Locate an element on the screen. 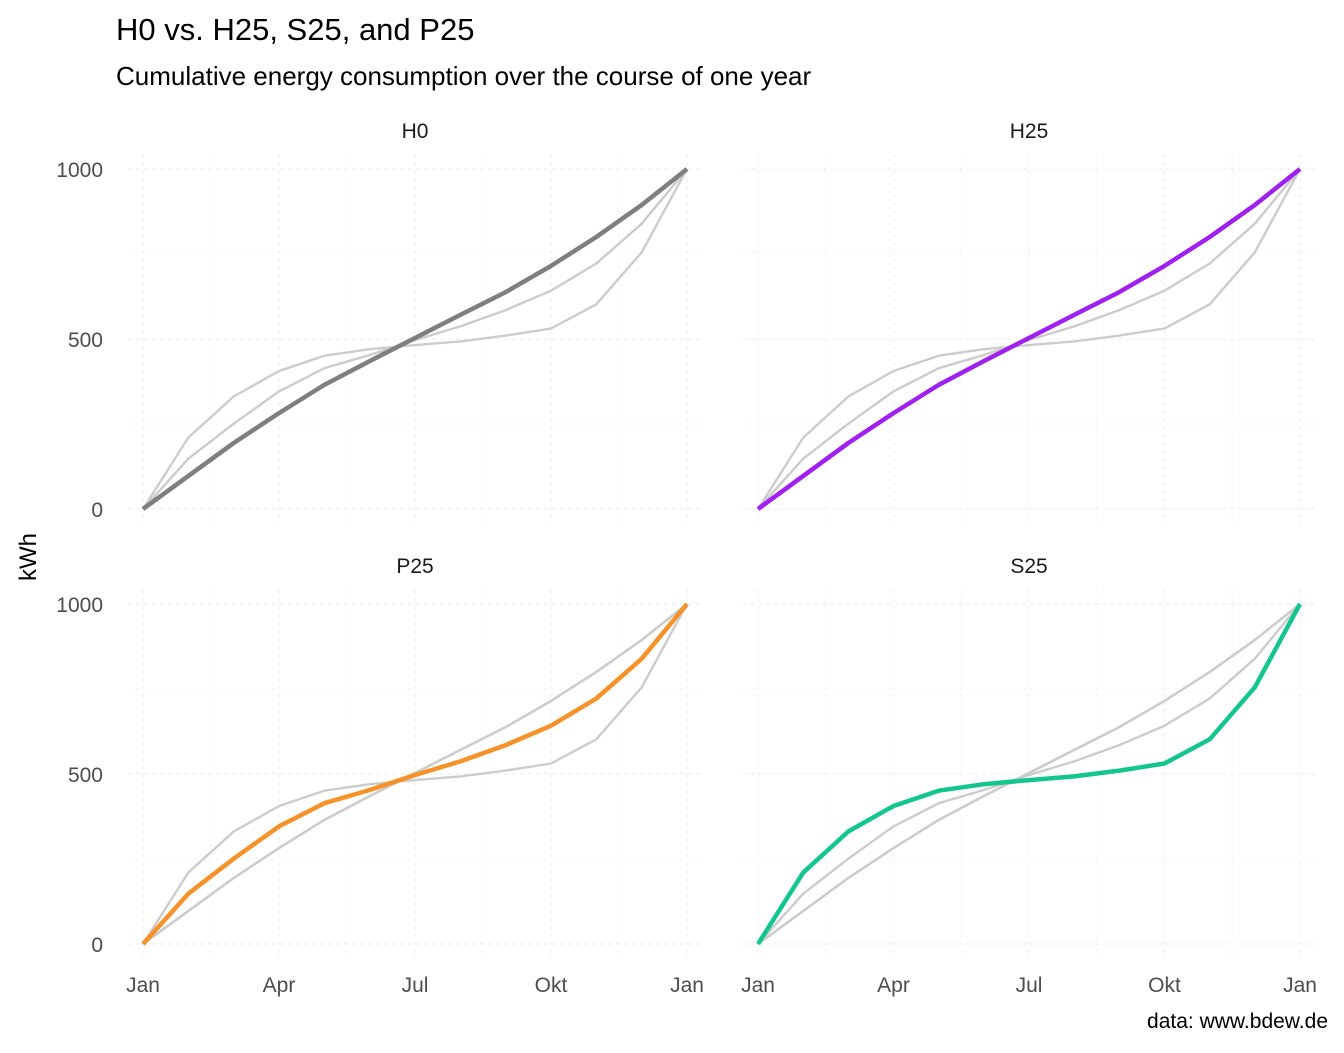 The height and width of the screenshot is (1053, 1344). series-line-p25 is located at coordinates (415, 774).